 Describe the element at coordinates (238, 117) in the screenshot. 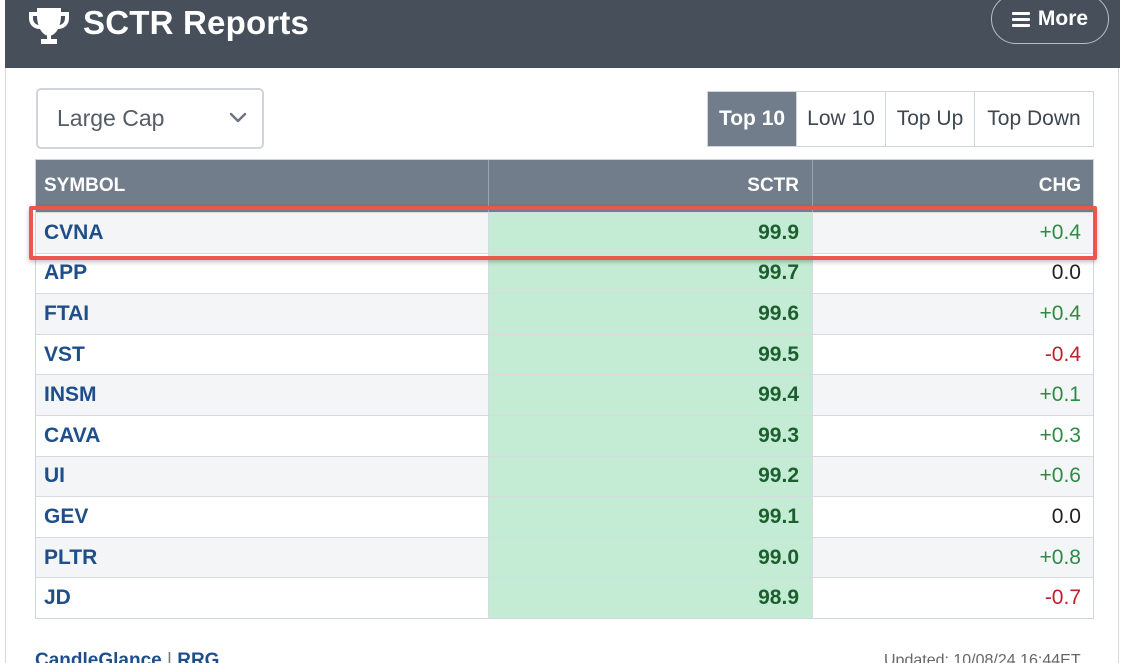

I see `chevron-down-icon` at that location.